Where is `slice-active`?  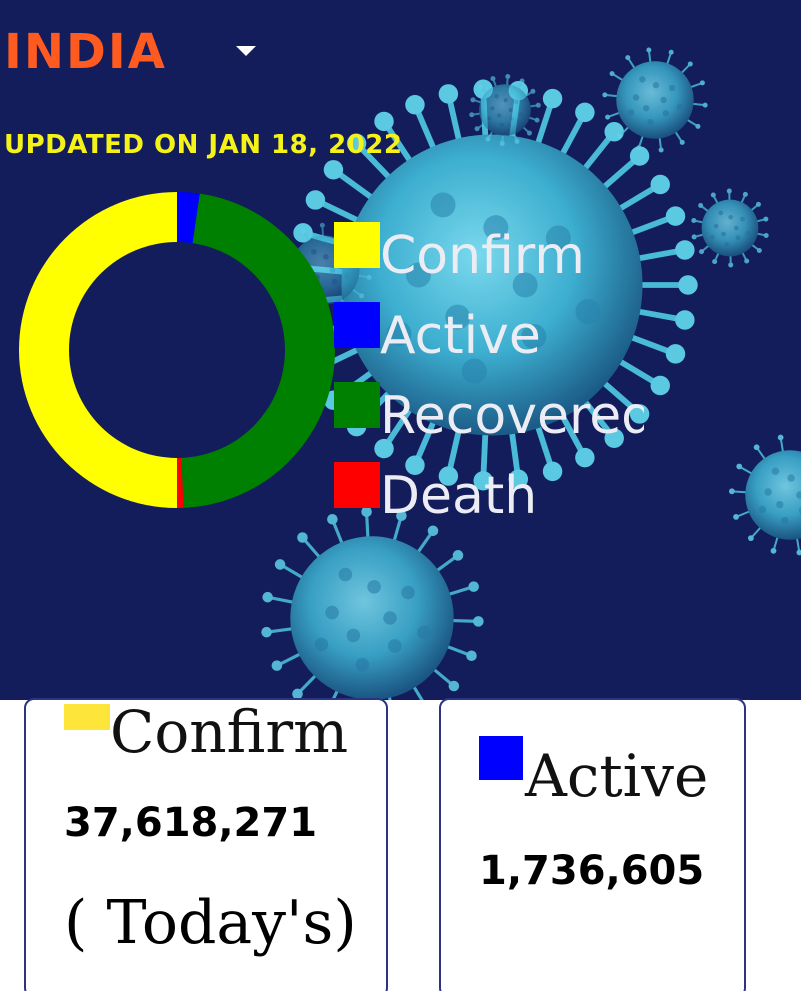 slice-active is located at coordinates (188, 218).